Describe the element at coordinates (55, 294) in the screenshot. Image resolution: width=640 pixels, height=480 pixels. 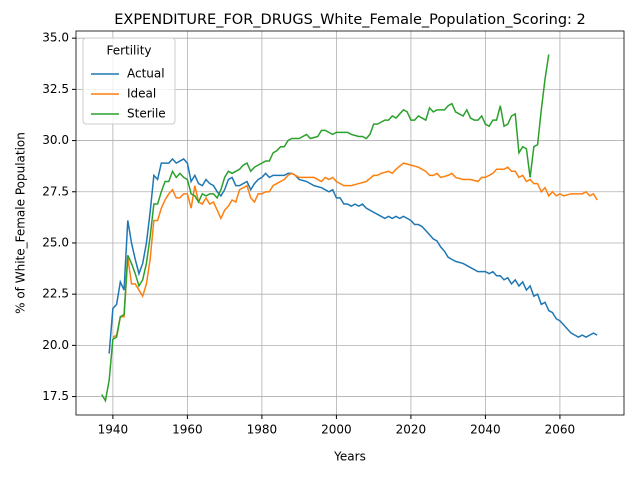
I see `y-tick-label: 22.5` at that location.